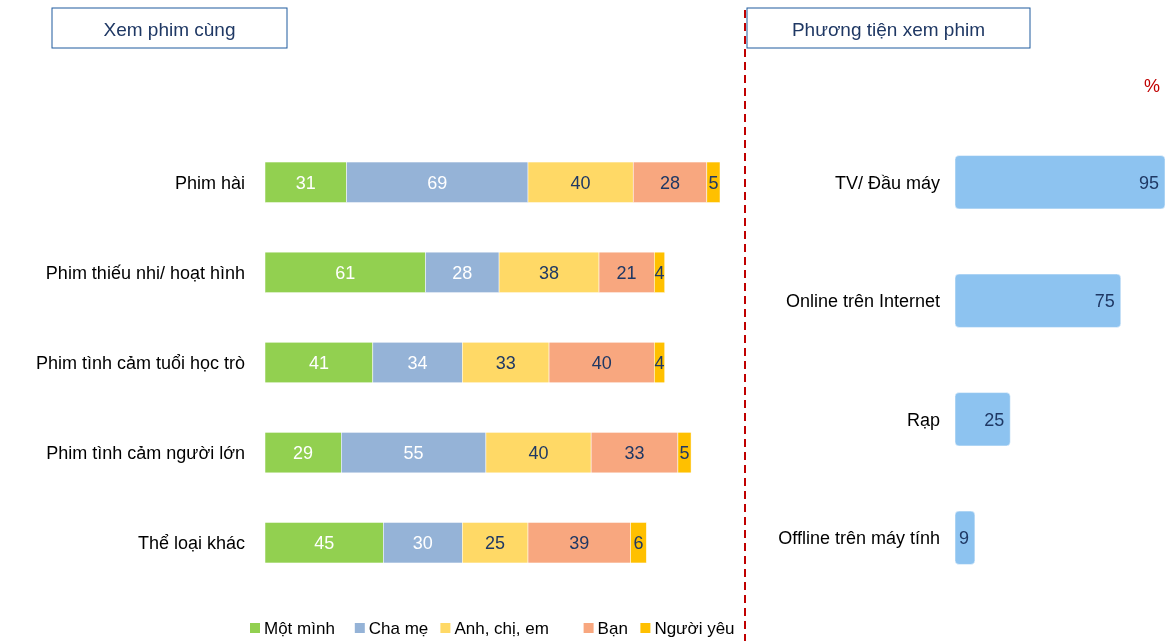 The image size is (1174, 641). Describe the element at coordinates (318, 362) in the screenshot. I see `data-label: 41` at that location.